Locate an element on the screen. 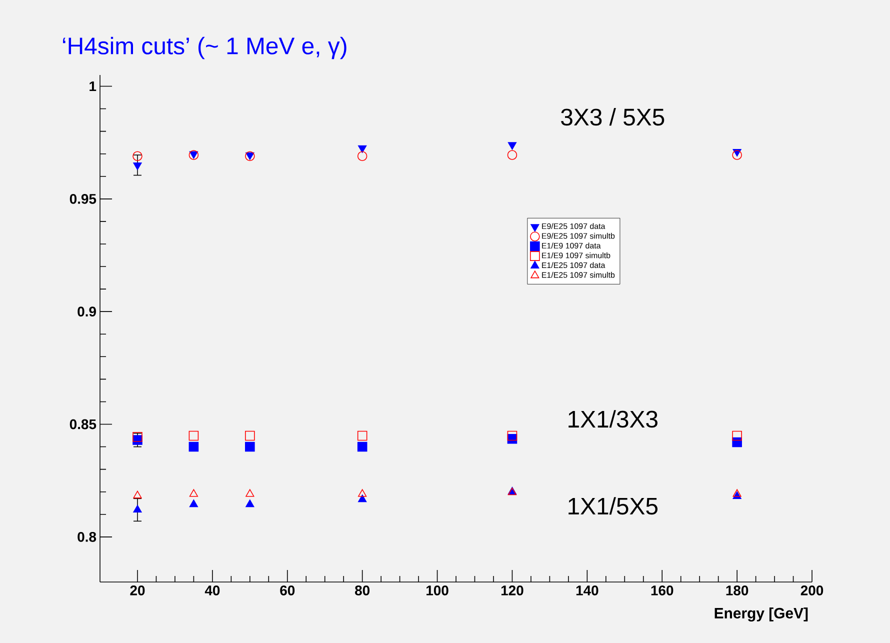  x-tick-label: 120 is located at coordinates (512, 590).